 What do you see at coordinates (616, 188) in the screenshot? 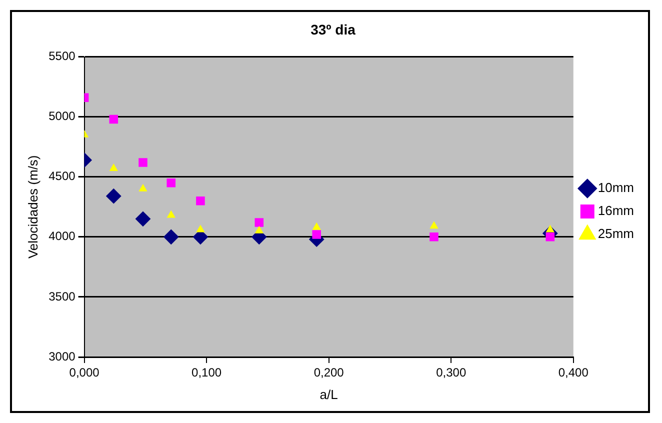
I see `legend-label: 10mm` at bounding box center [616, 188].